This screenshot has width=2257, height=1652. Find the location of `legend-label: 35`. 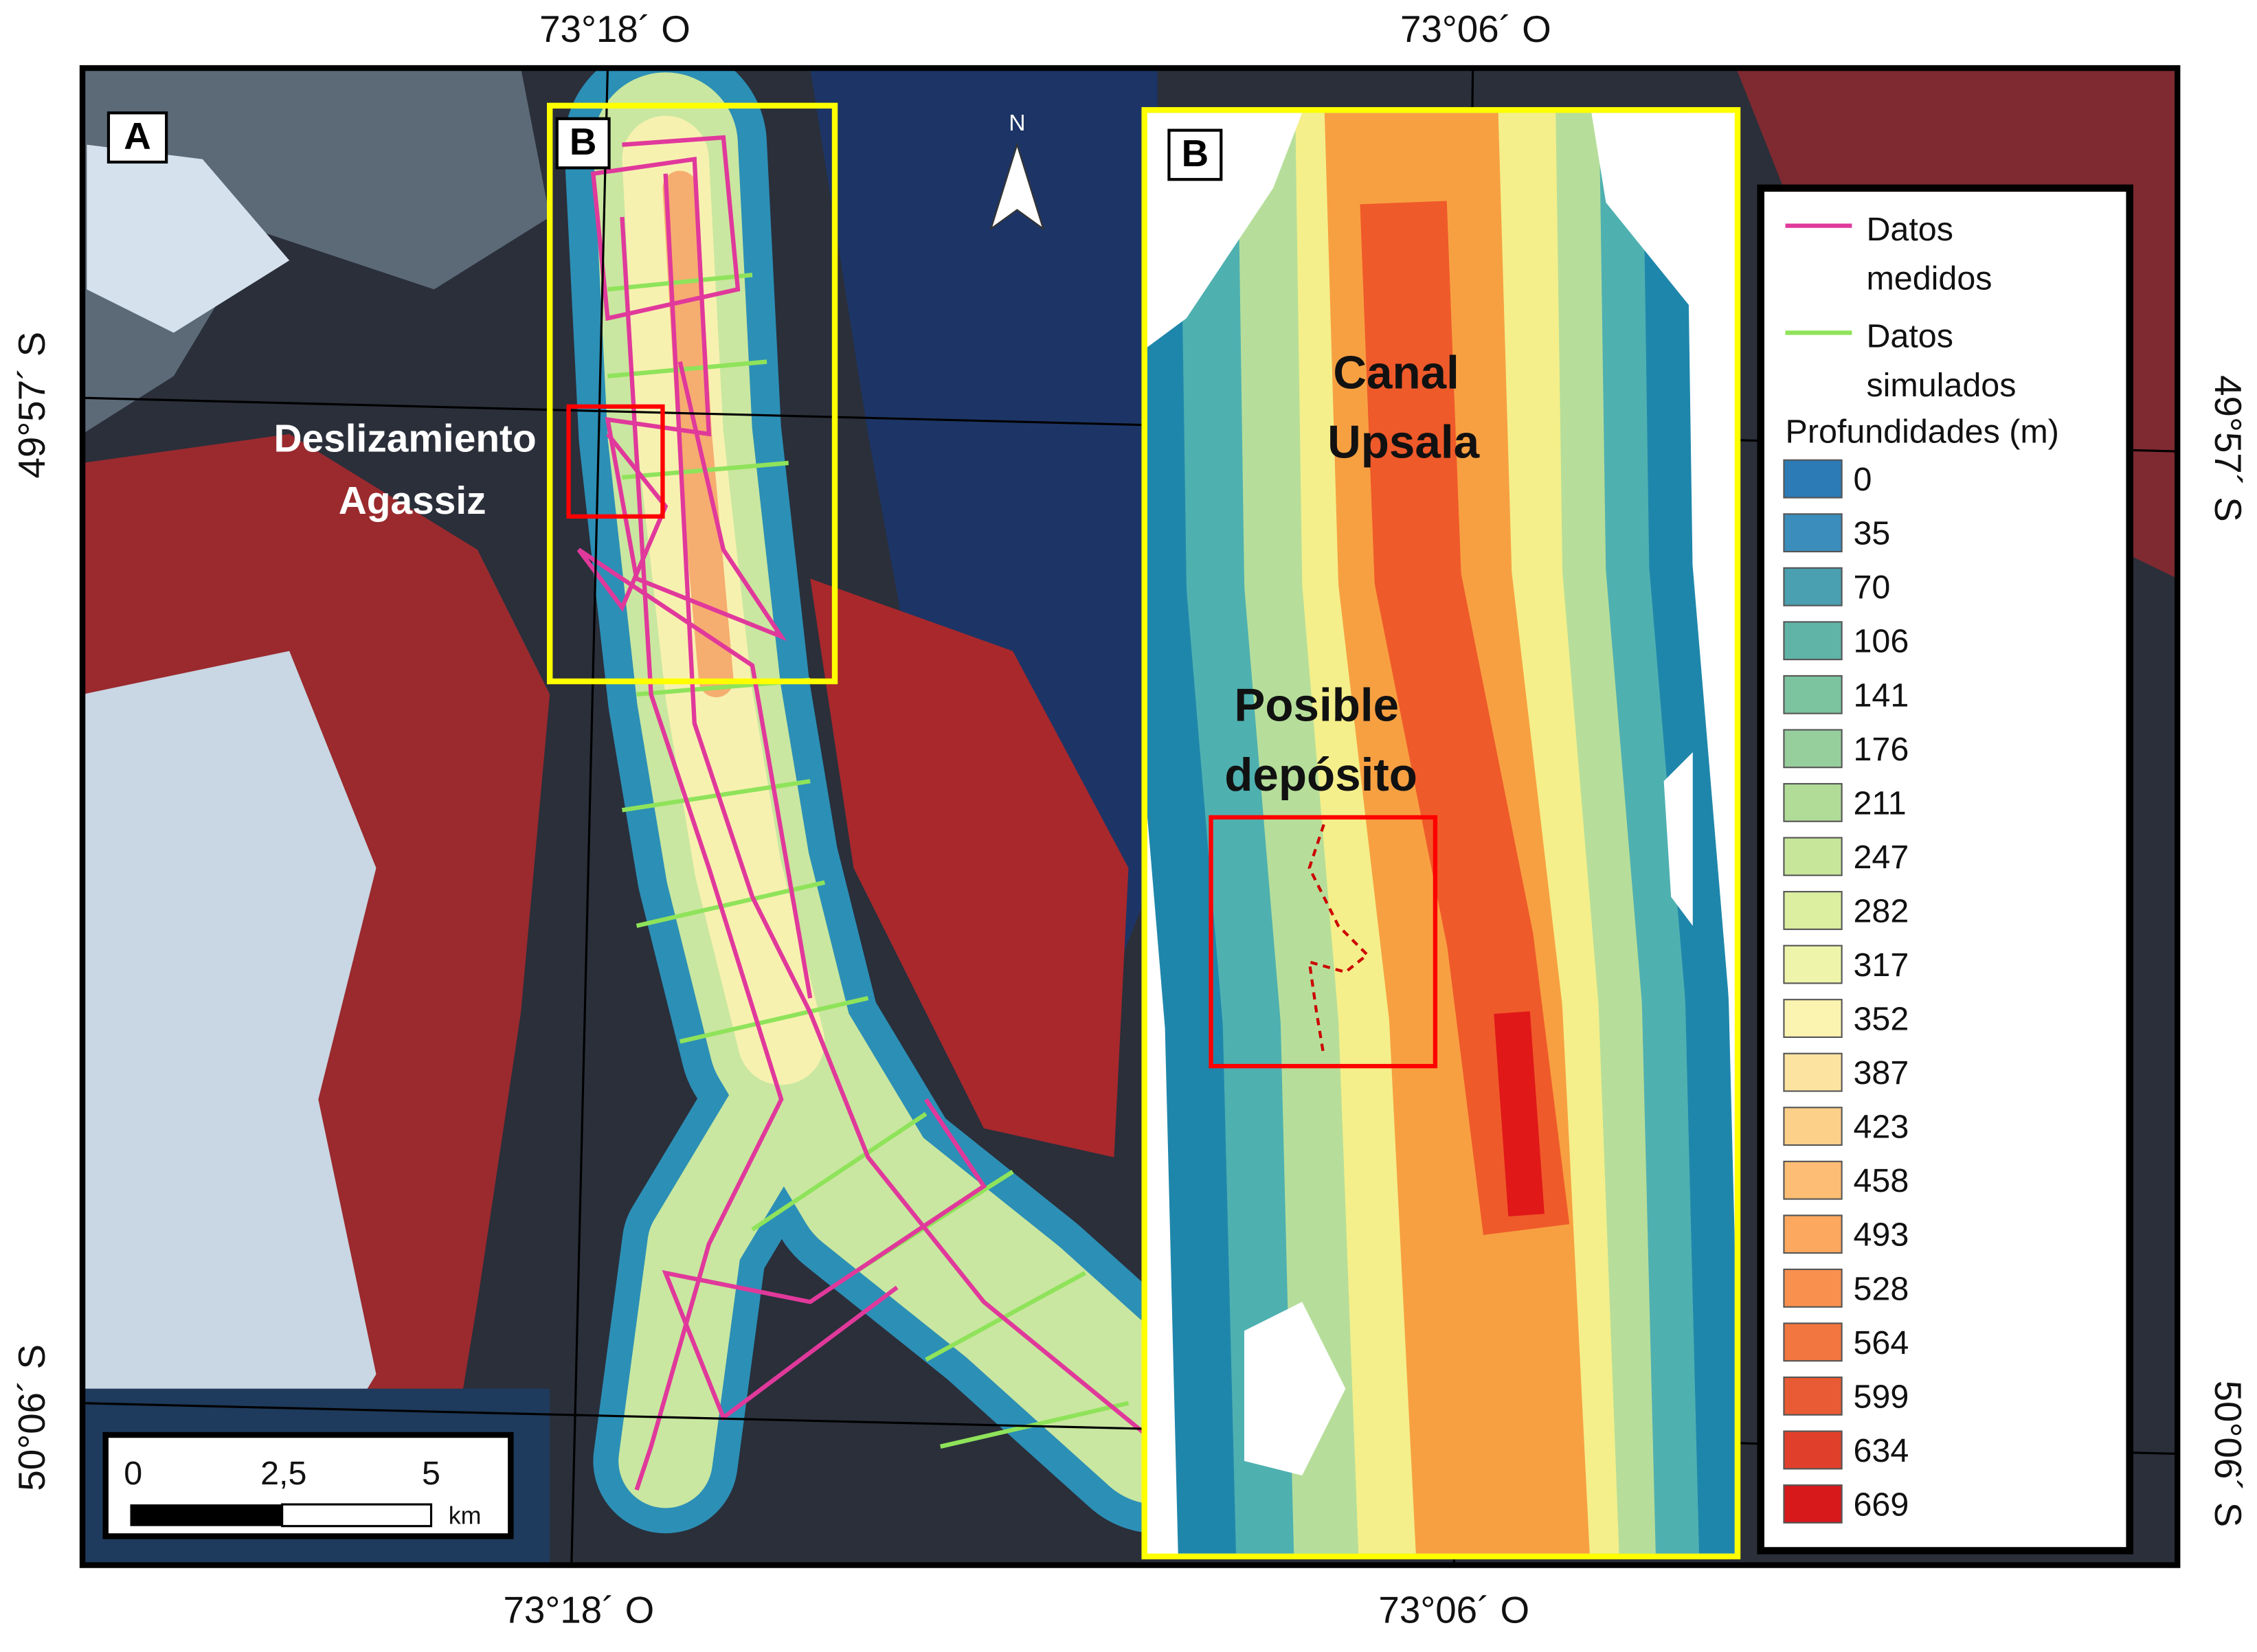

legend-label: 35 is located at coordinates (1871, 533).